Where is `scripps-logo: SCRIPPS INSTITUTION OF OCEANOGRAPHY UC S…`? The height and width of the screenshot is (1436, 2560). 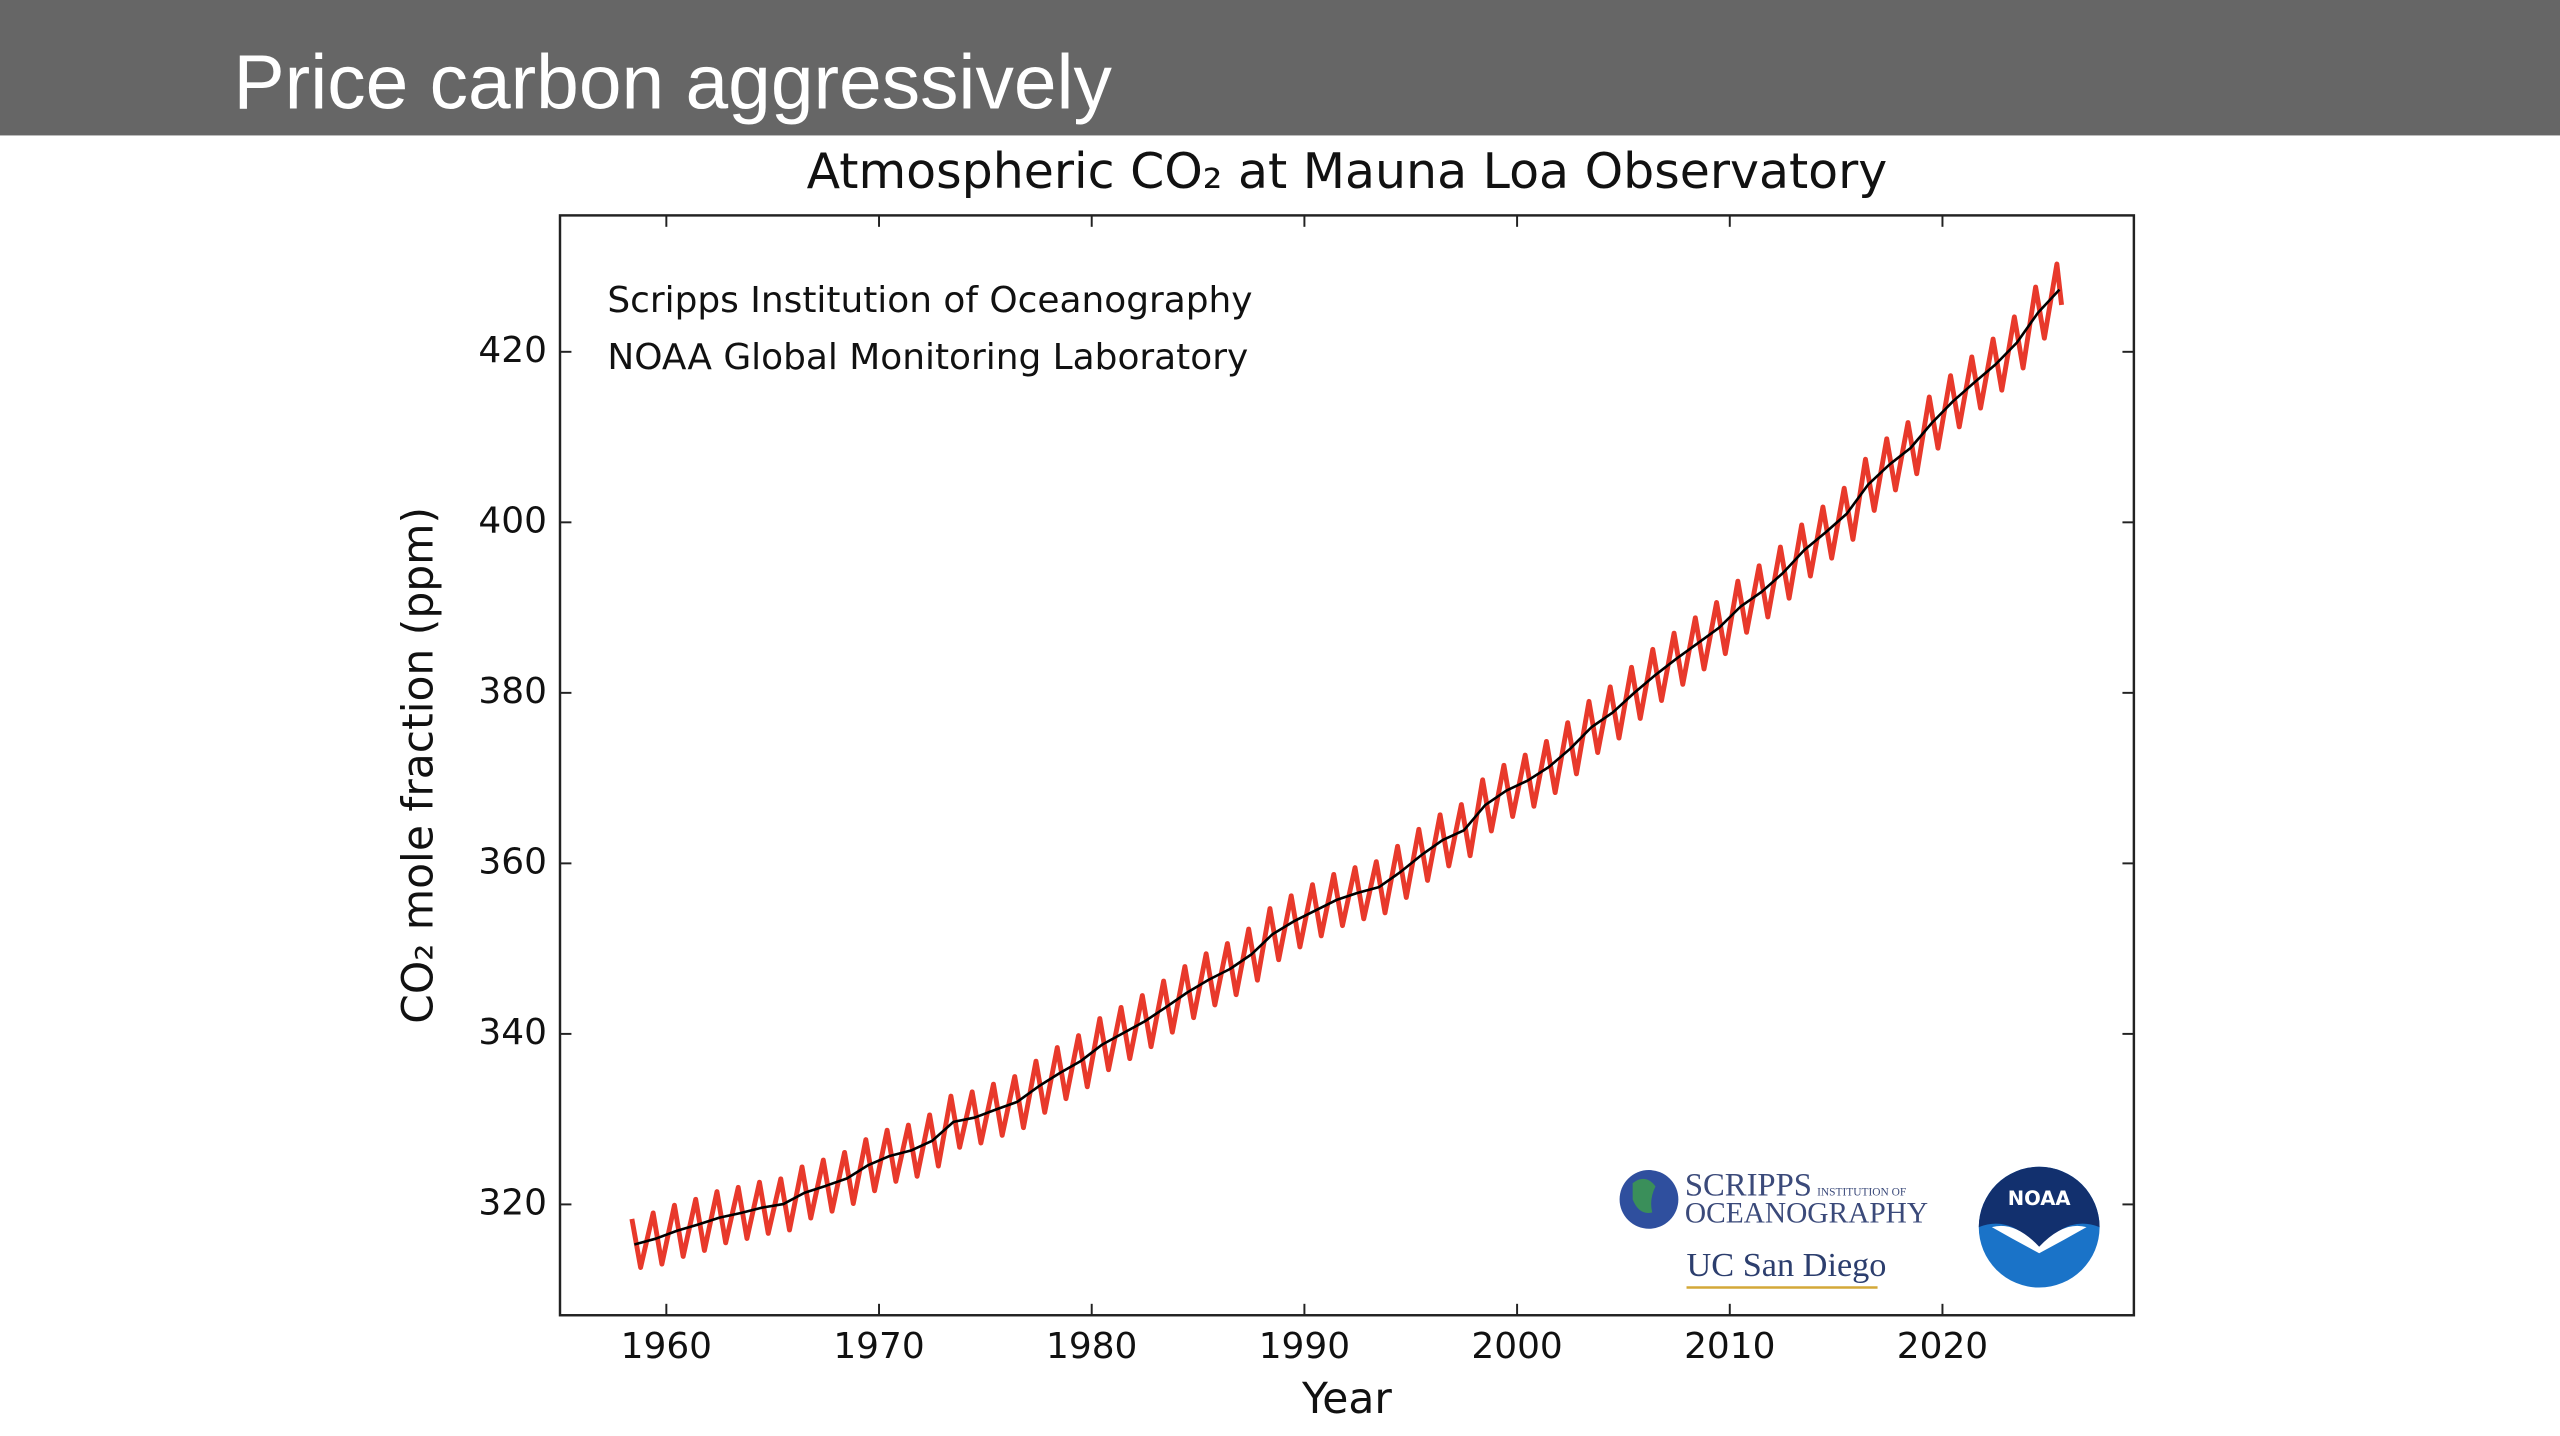
scripps-logo: SCRIPPS INSTITUTION OF OCEANOGRAPHY UC S… is located at coordinates (1773, 1228).